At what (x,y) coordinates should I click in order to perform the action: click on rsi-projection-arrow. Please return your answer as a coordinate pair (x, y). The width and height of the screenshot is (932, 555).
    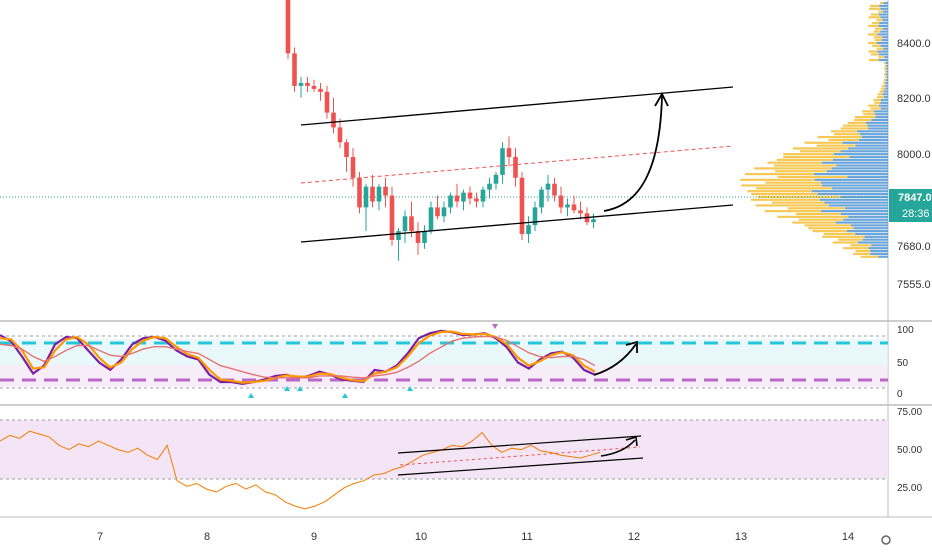
    Looking at the image, I should click on (618, 448).